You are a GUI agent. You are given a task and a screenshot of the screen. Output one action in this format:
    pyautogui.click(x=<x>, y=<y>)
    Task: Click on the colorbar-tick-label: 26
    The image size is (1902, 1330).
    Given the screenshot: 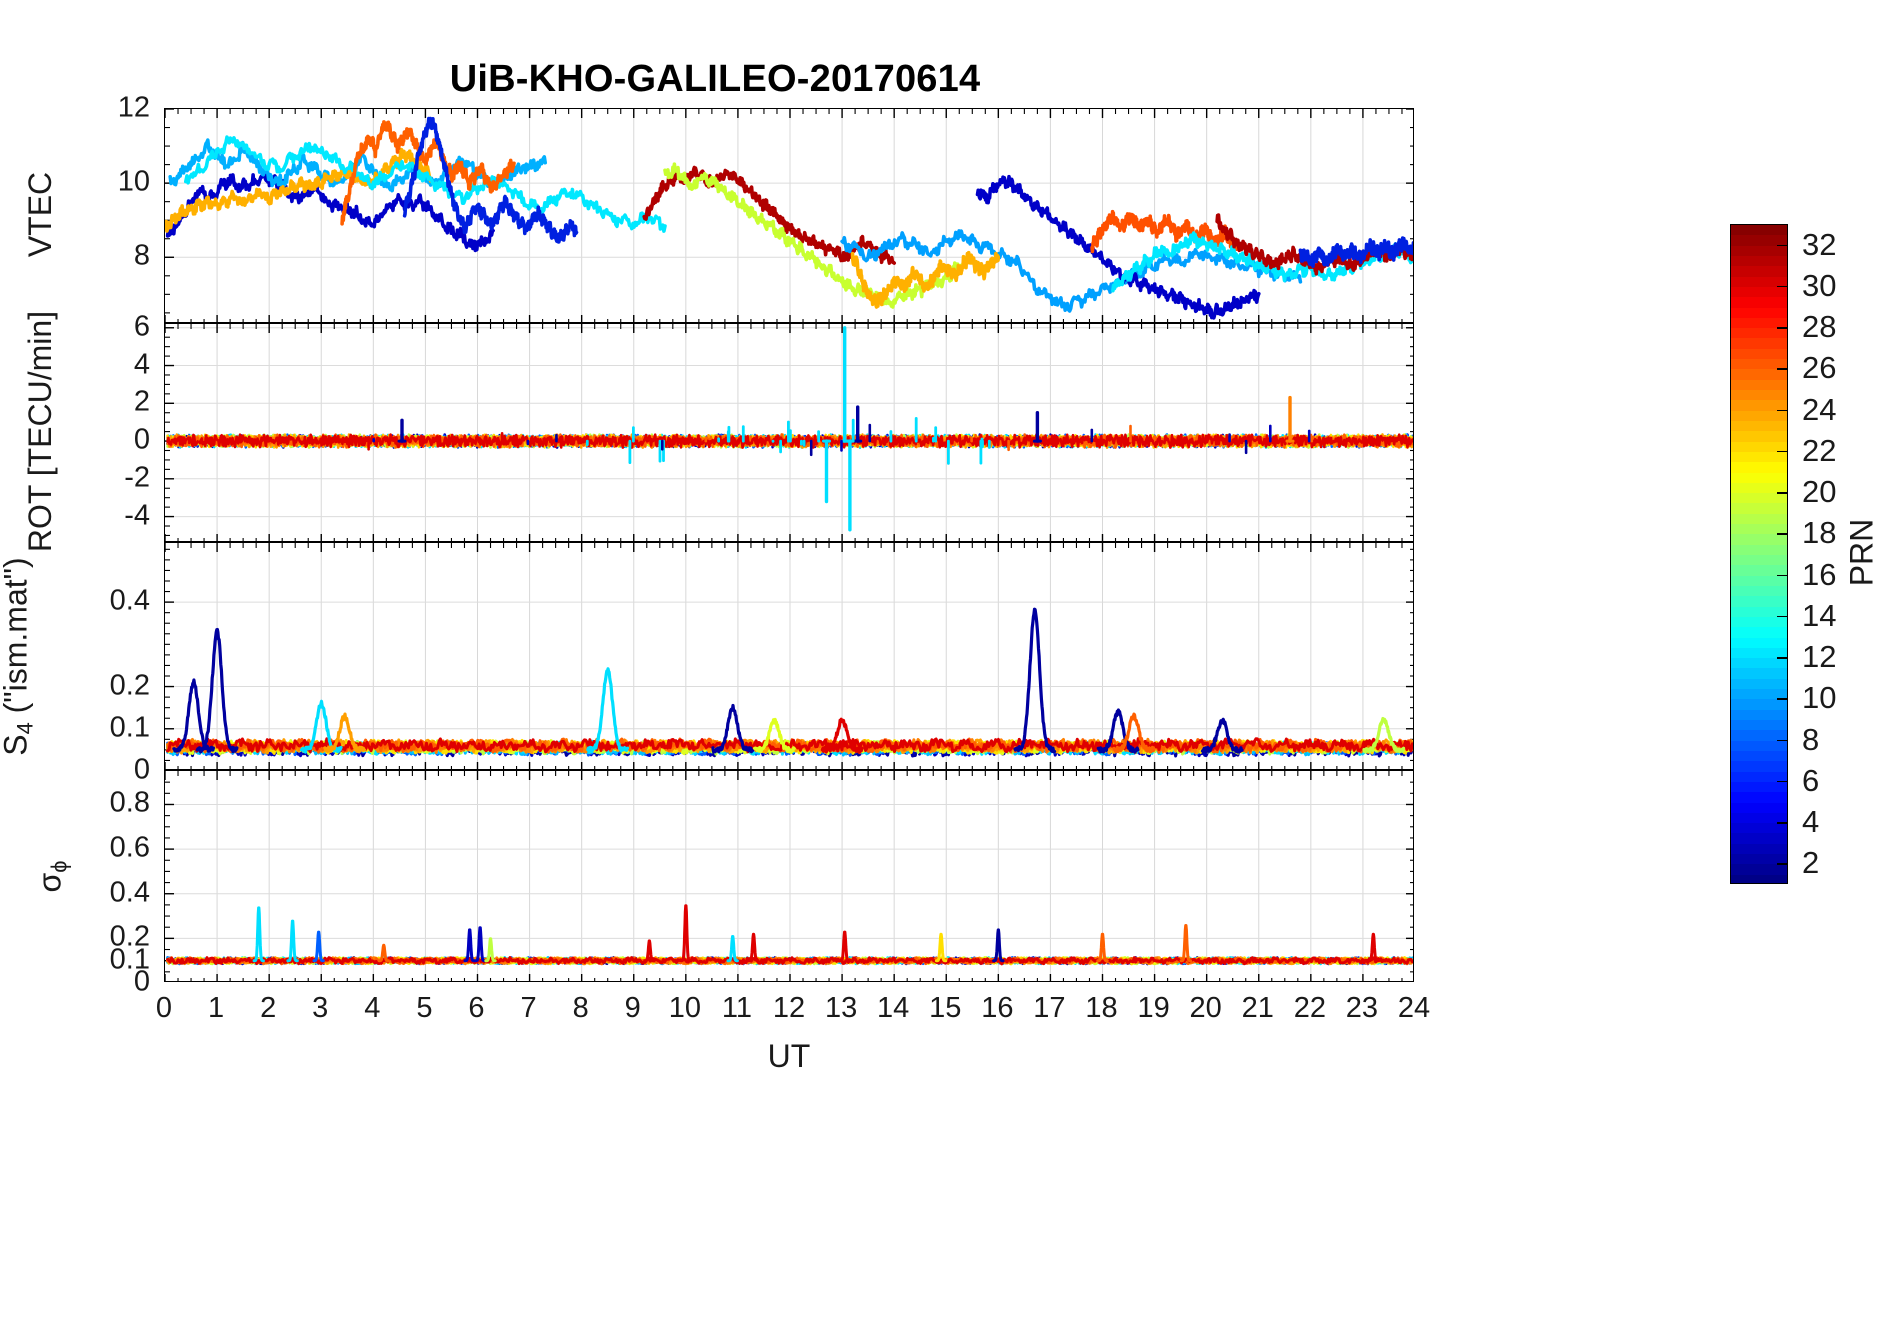 What is the action you would take?
    pyautogui.click(x=1819, y=368)
    